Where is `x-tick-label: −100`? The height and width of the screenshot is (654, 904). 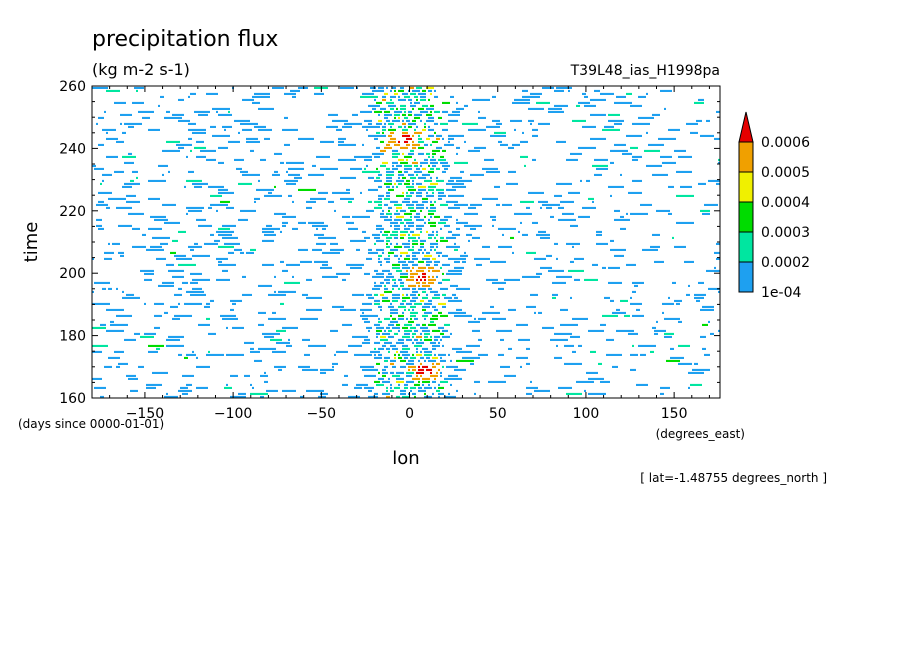 x-tick-label: −100 is located at coordinates (233, 414).